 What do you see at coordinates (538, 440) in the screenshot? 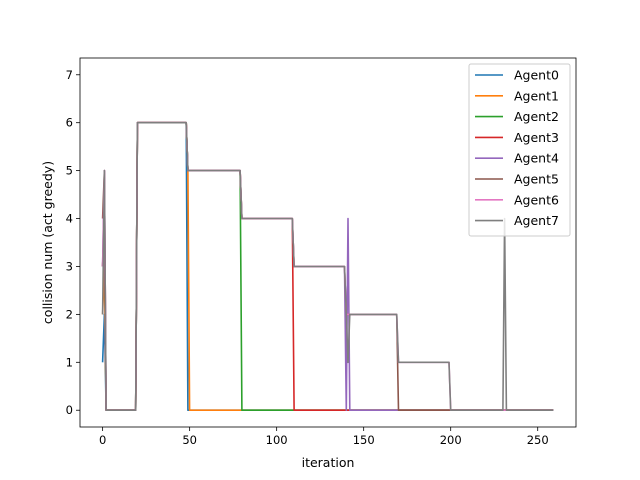
I see `x-tick-label: 250` at bounding box center [538, 440].